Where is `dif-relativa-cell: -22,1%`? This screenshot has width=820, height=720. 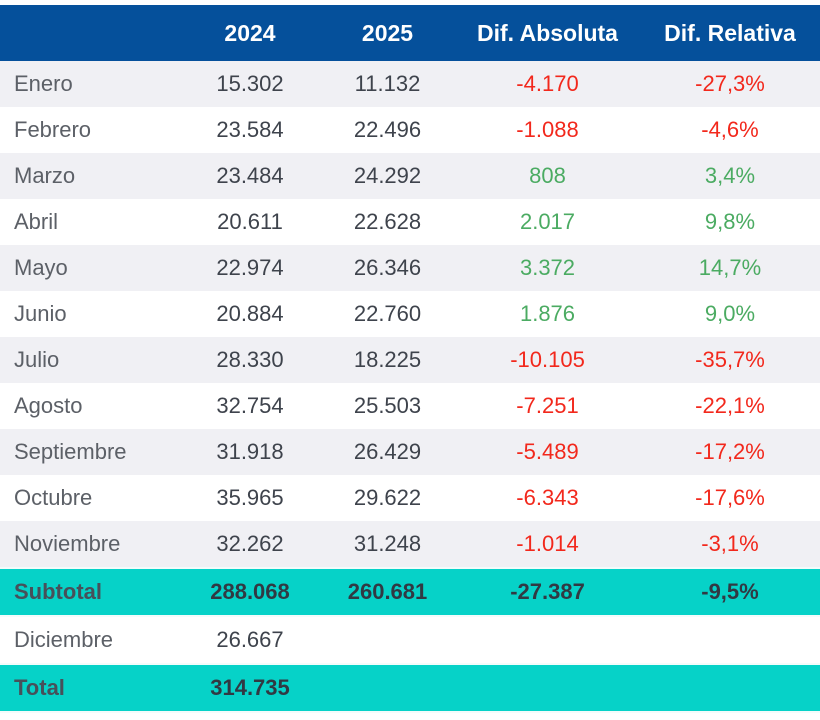
dif-relativa-cell: -22,1% is located at coordinates (730, 405).